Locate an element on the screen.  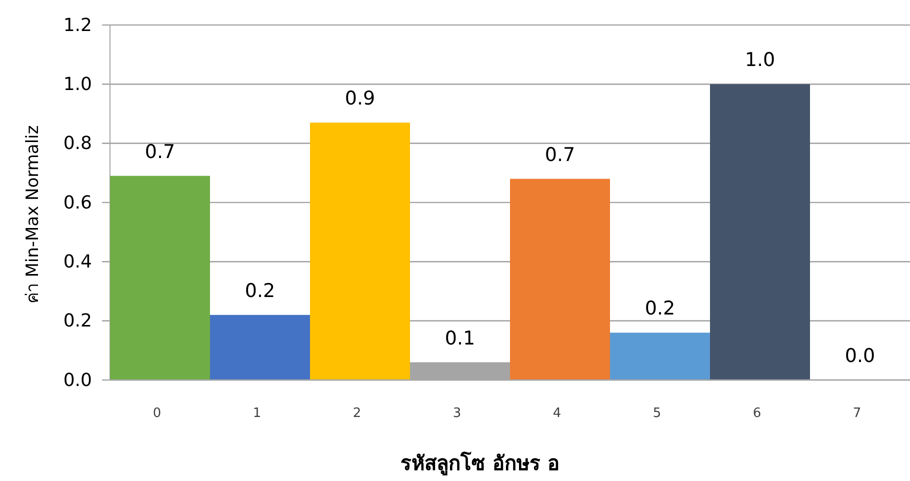
x-tick-label: 4 is located at coordinates (557, 414).